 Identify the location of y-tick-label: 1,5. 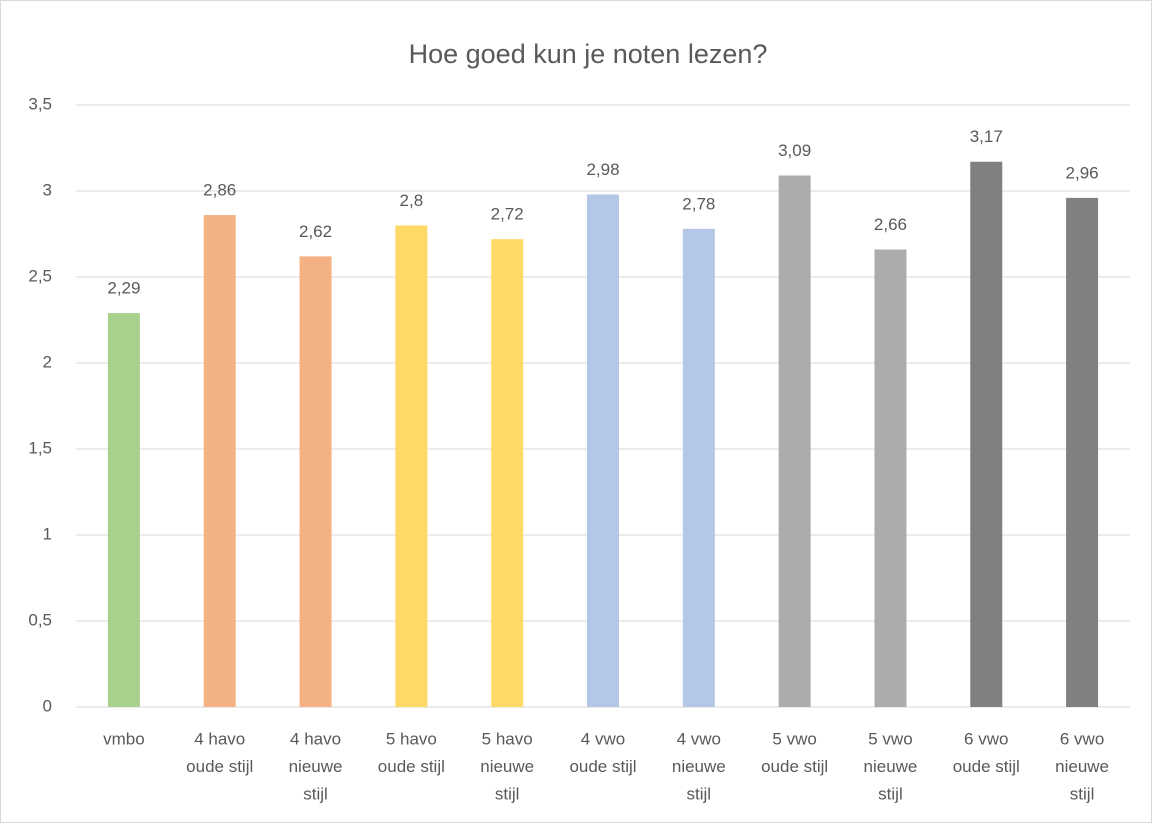
(40, 447).